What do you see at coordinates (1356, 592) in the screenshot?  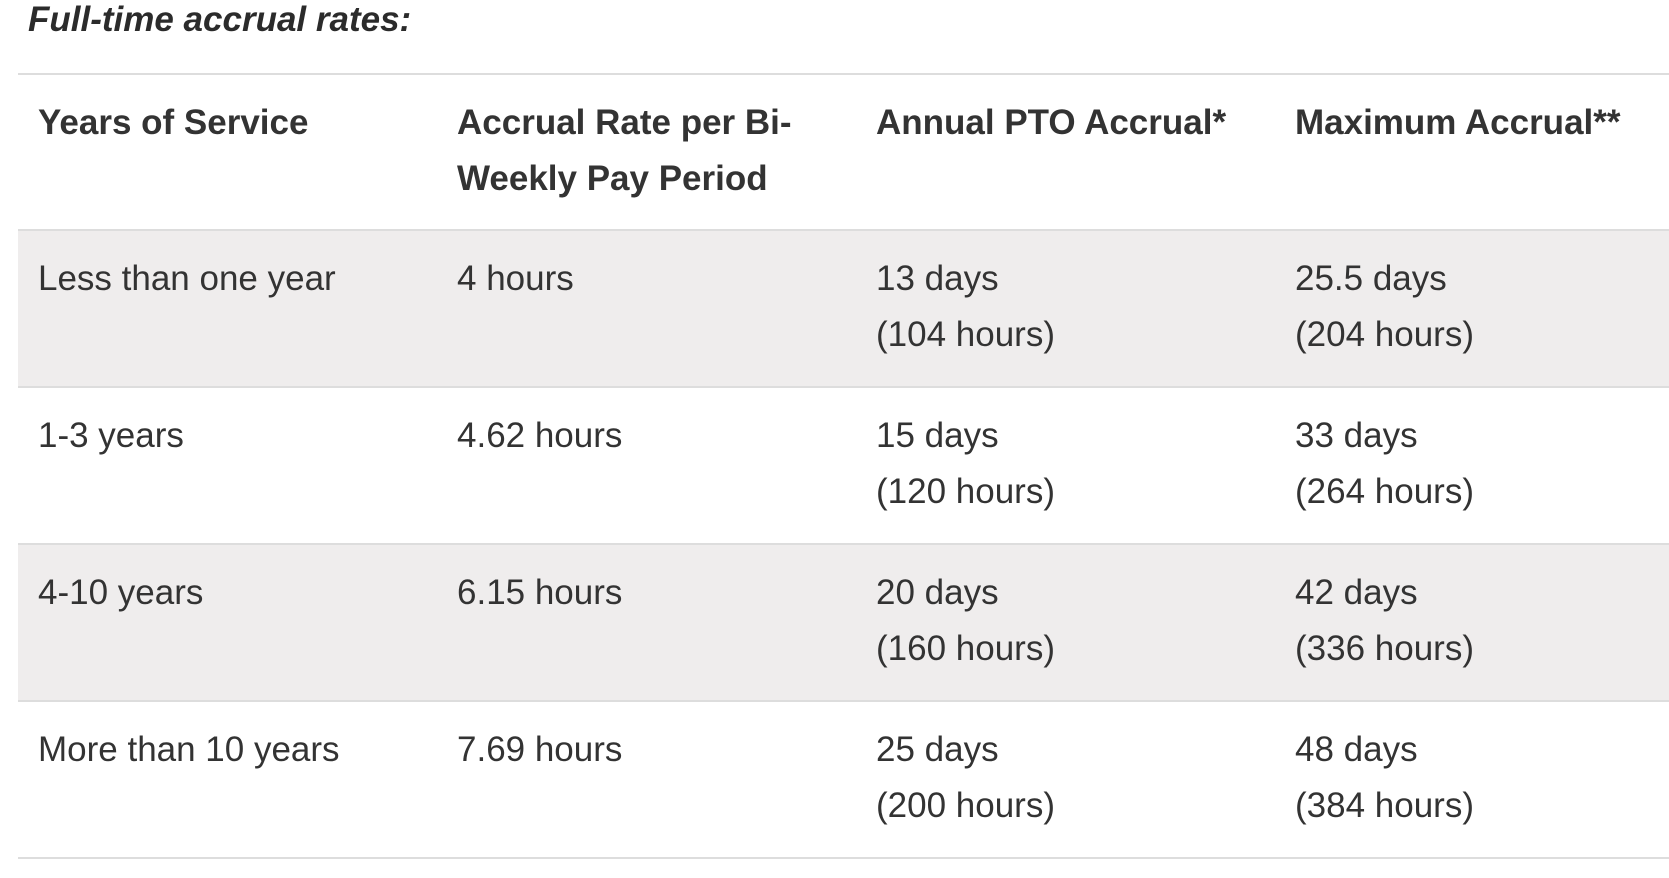 I see `cell-text: 42 days` at bounding box center [1356, 592].